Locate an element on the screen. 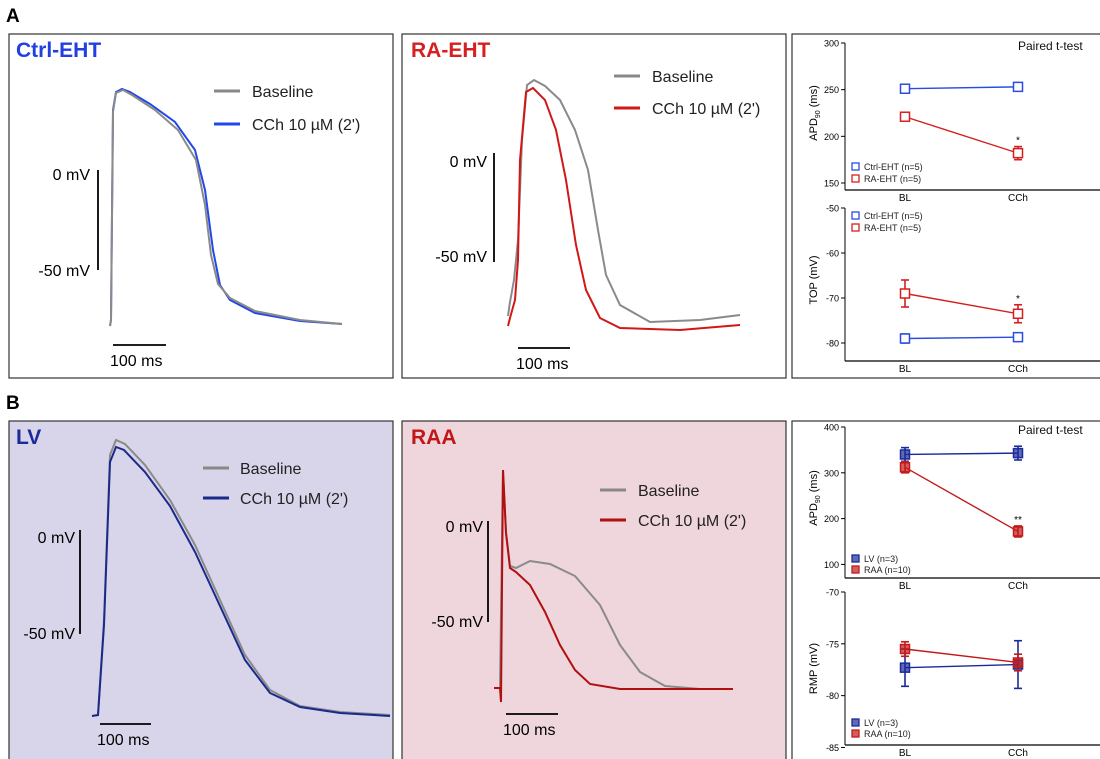 This screenshot has width=1100, height=759. panel-title: RA-EHT is located at coordinates (450, 50).